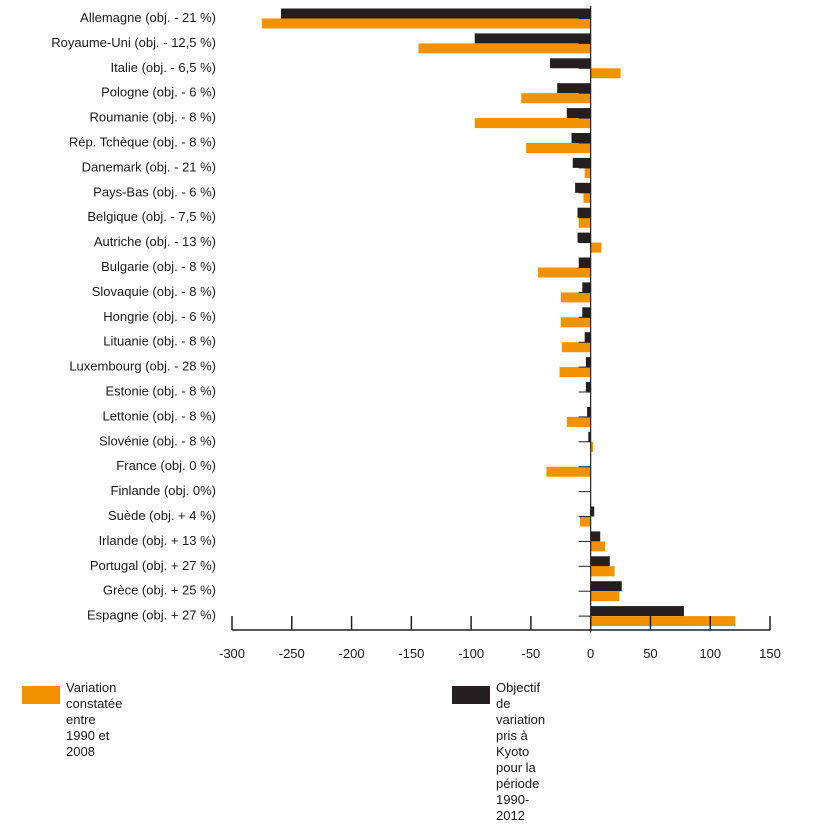  I want to click on category-label: Rép. Tchèque (obj. - 8 %), so click(142, 142).